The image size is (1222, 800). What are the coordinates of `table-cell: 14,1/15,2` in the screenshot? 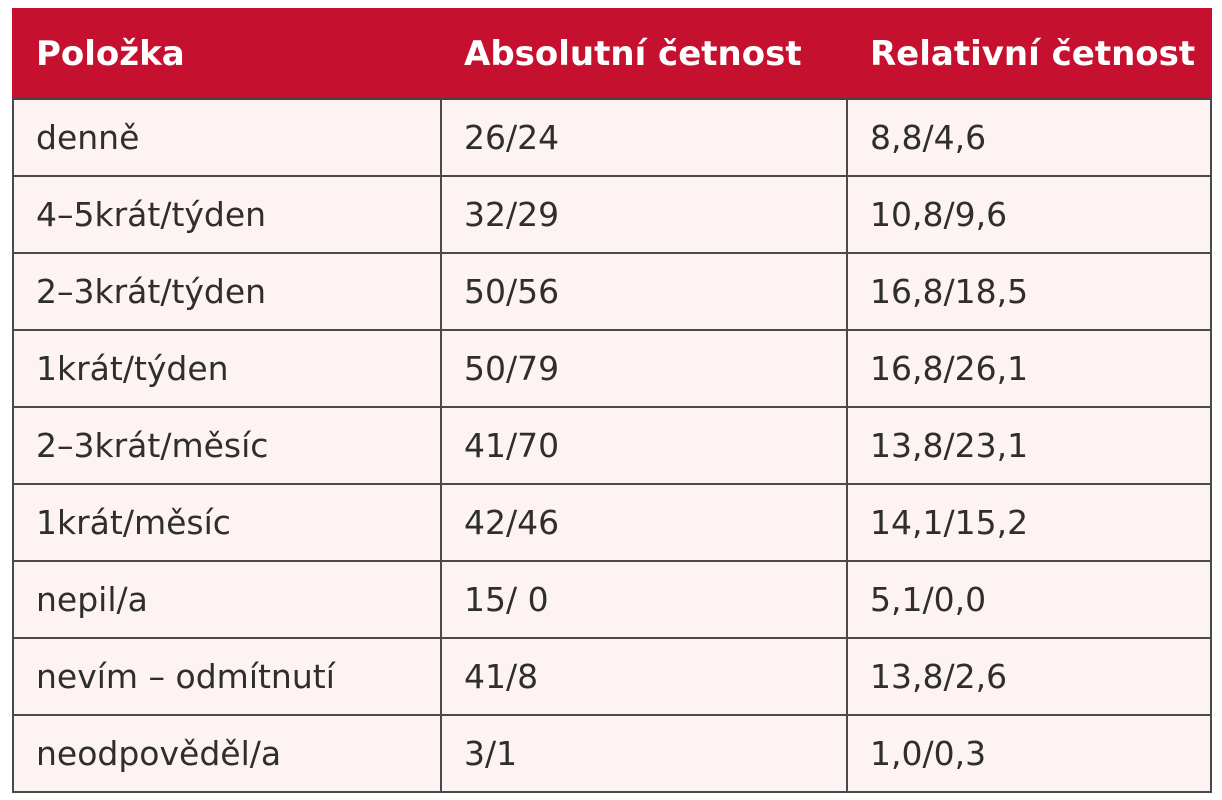 It's located at (1029, 522).